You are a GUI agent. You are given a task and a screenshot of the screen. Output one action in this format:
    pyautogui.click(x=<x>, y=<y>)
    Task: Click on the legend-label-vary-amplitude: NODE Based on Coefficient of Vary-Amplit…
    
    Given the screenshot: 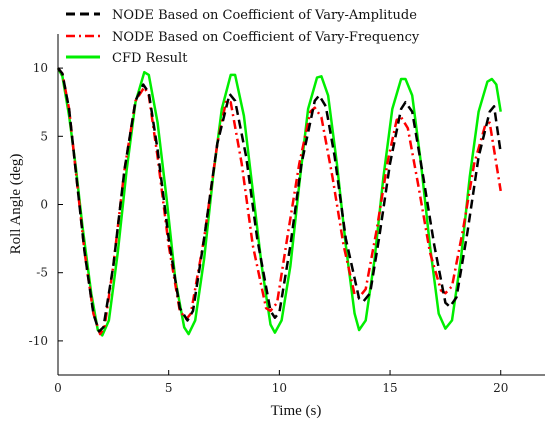 What is the action you would take?
    pyautogui.click(x=264, y=15)
    